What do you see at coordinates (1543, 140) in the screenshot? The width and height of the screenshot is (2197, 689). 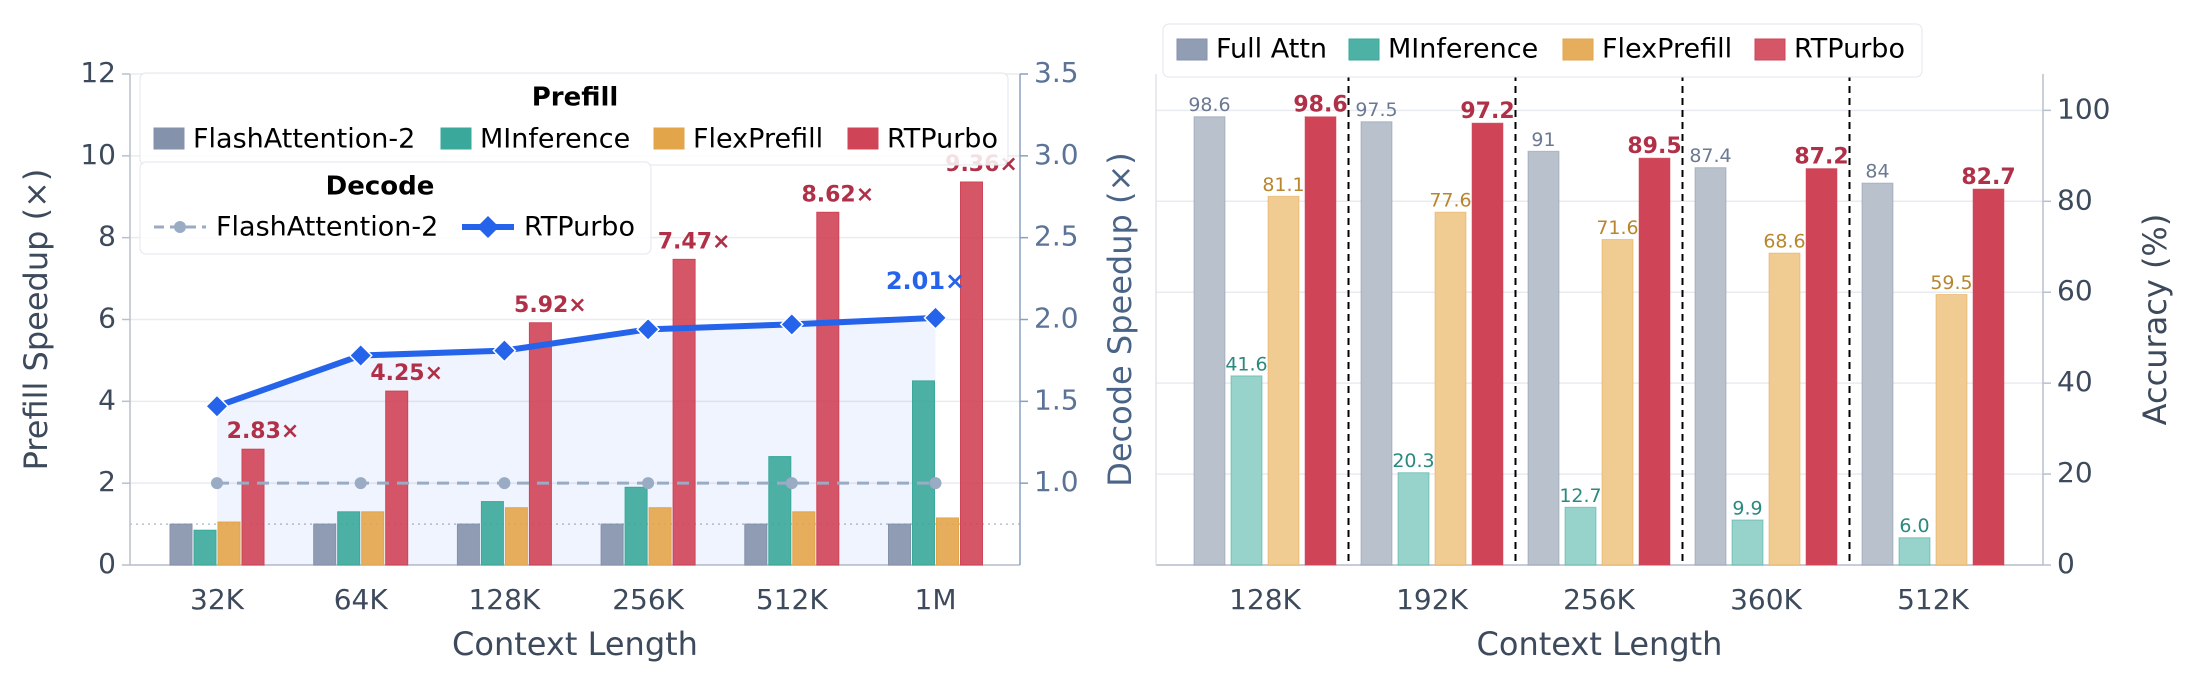 I see `value-label: 91` at bounding box center [1543, 140].